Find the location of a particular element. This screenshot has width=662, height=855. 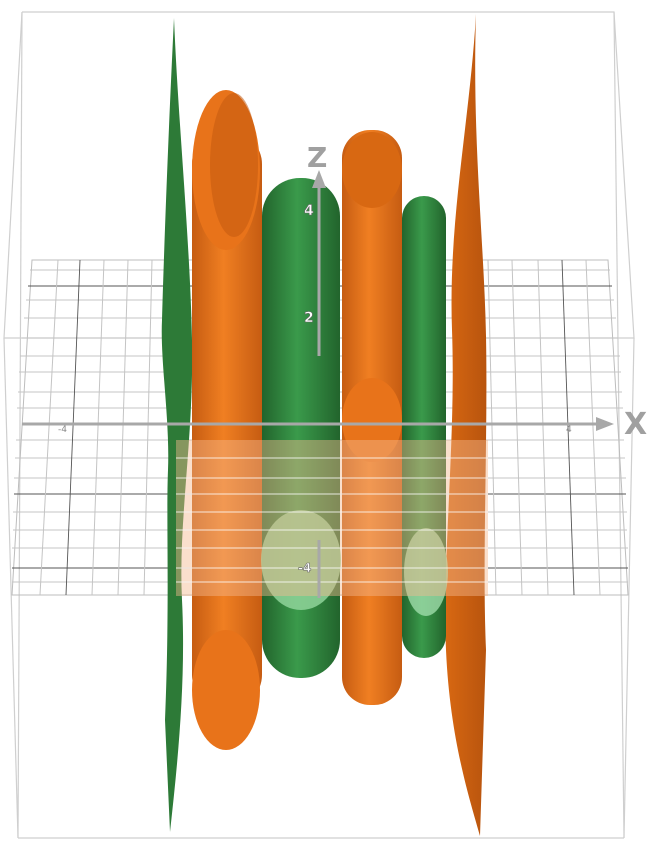

z-axis-arrow-icon is located at coordinates (319, 179).